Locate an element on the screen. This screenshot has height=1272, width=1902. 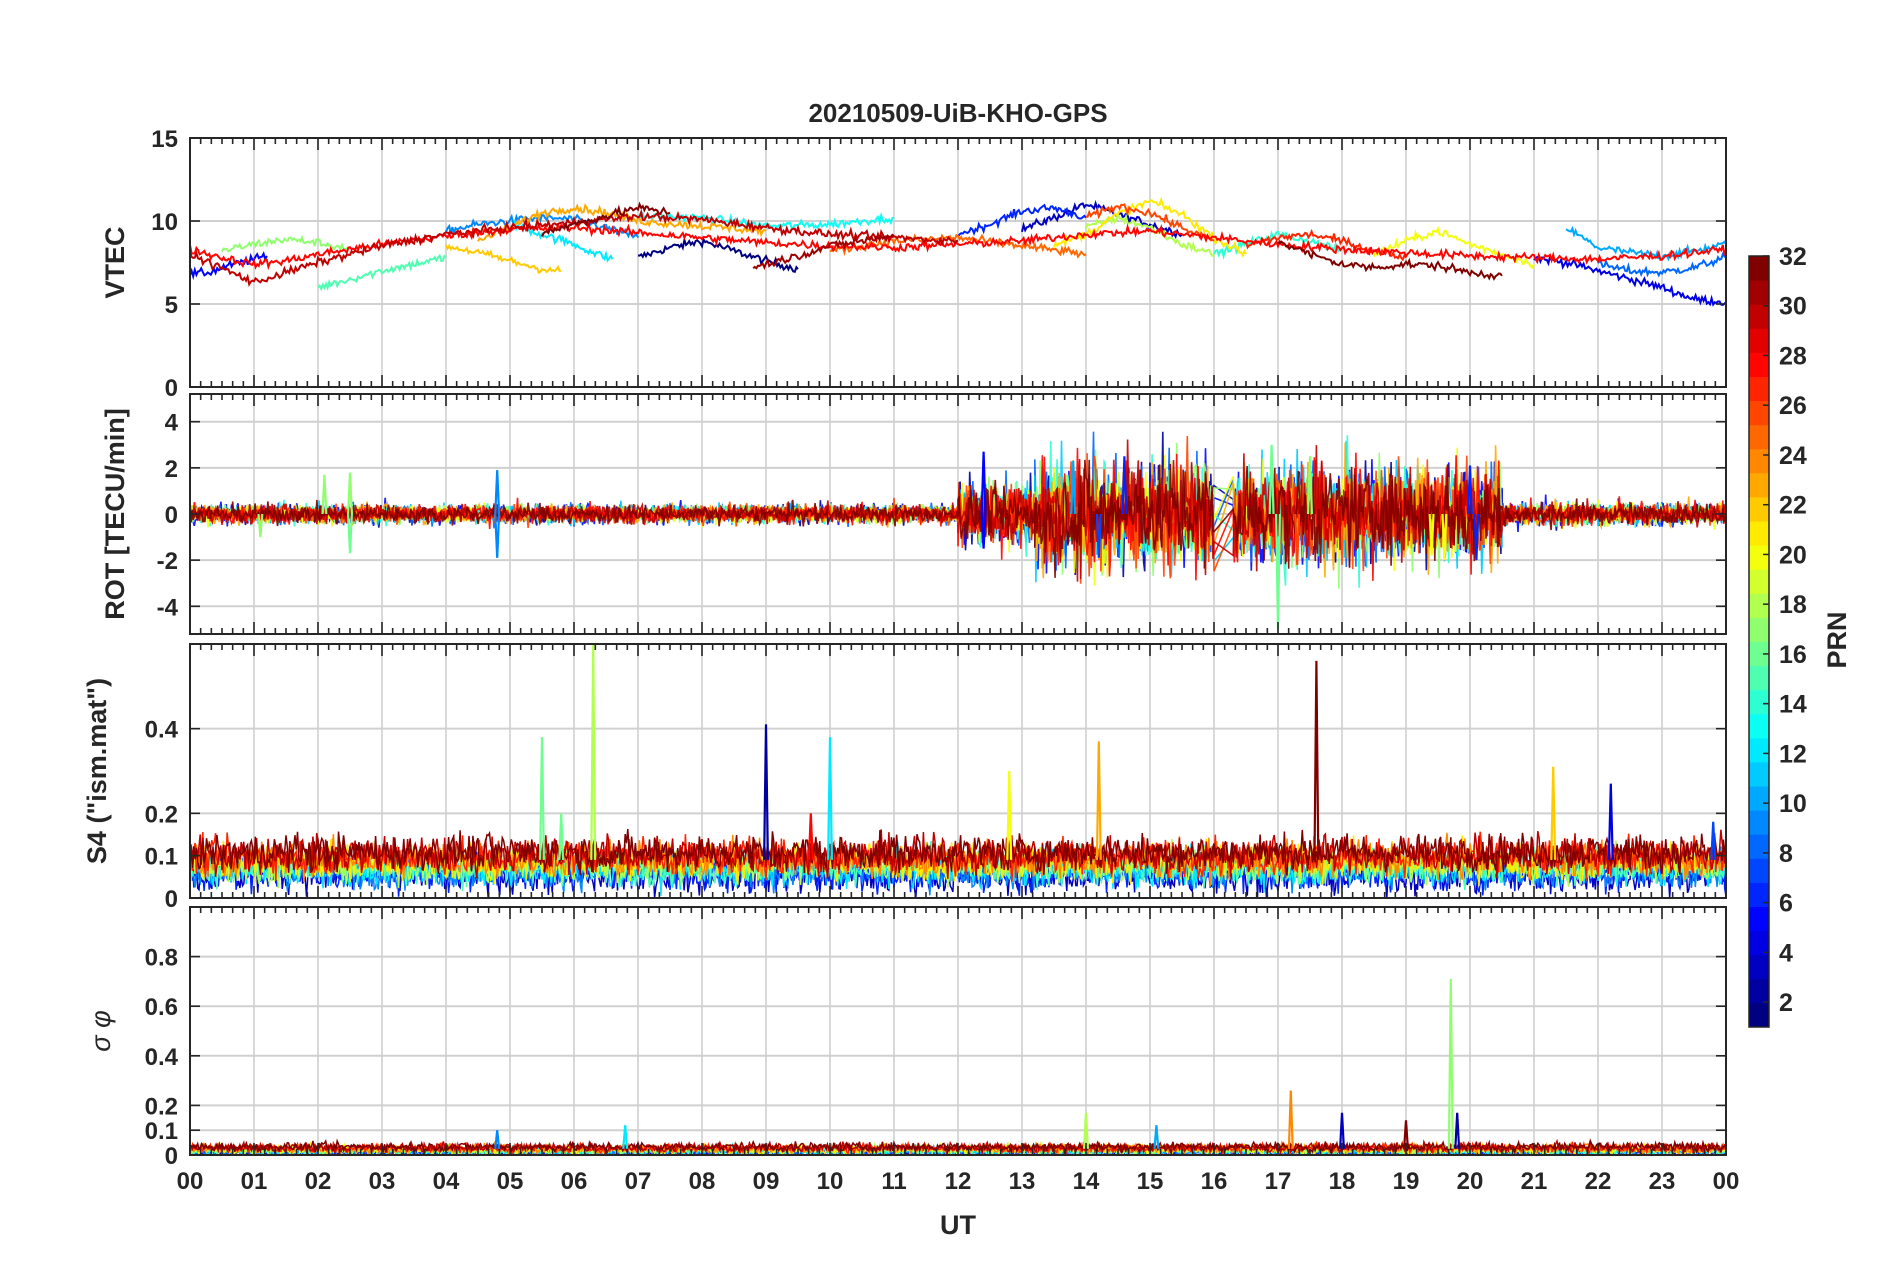
x-tick-label: 11 is located at coordinates (893, 1181).